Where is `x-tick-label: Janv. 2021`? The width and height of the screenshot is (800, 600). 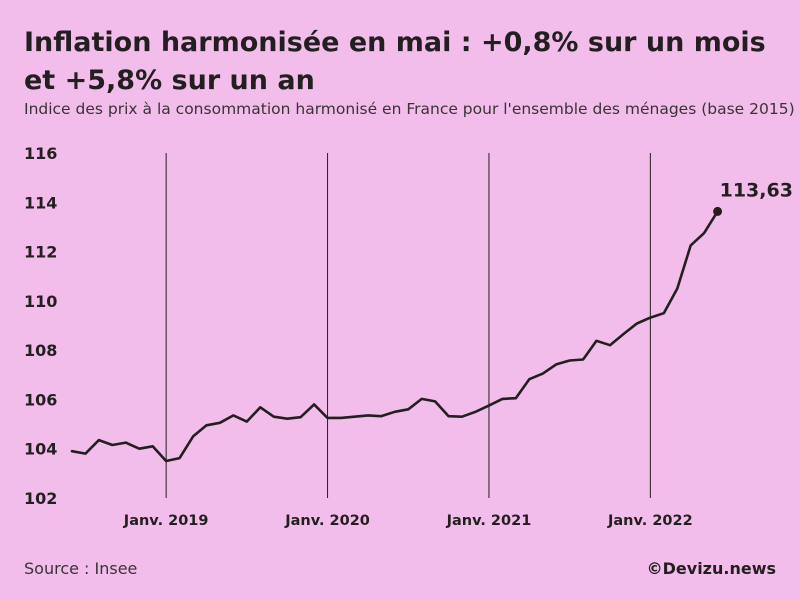 x-tick-label: Janv. 2021 is located at coordinates (489, 521).